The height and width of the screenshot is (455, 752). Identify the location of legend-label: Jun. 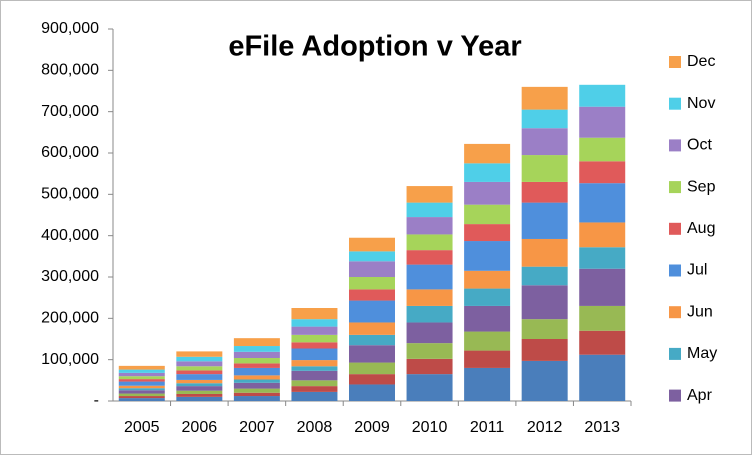
(700, 311).